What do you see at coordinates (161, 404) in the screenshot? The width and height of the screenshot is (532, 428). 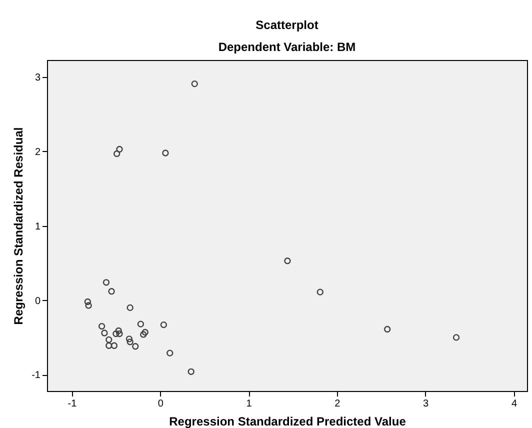 I see `x-tick-label: 0` at bounding box center [161, 404].